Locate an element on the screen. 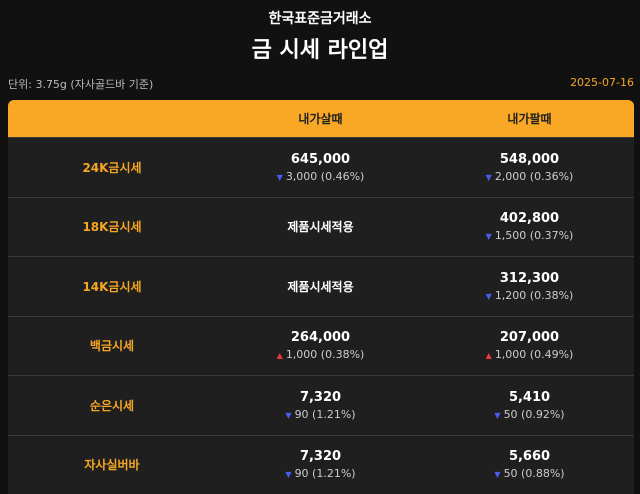  price-cell: 548,000 ▼ 2,000 (0.36%) is located at coordinates (529, 167).